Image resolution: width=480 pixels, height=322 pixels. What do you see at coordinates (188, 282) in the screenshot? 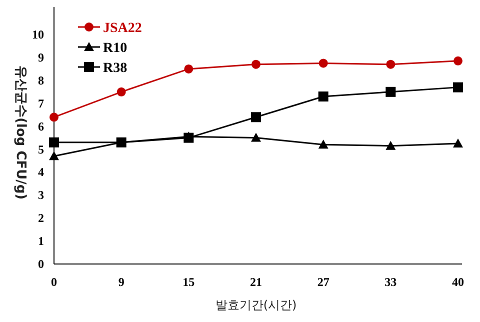
I see `x-tick-label: 15` at bounding box center [188, 282].